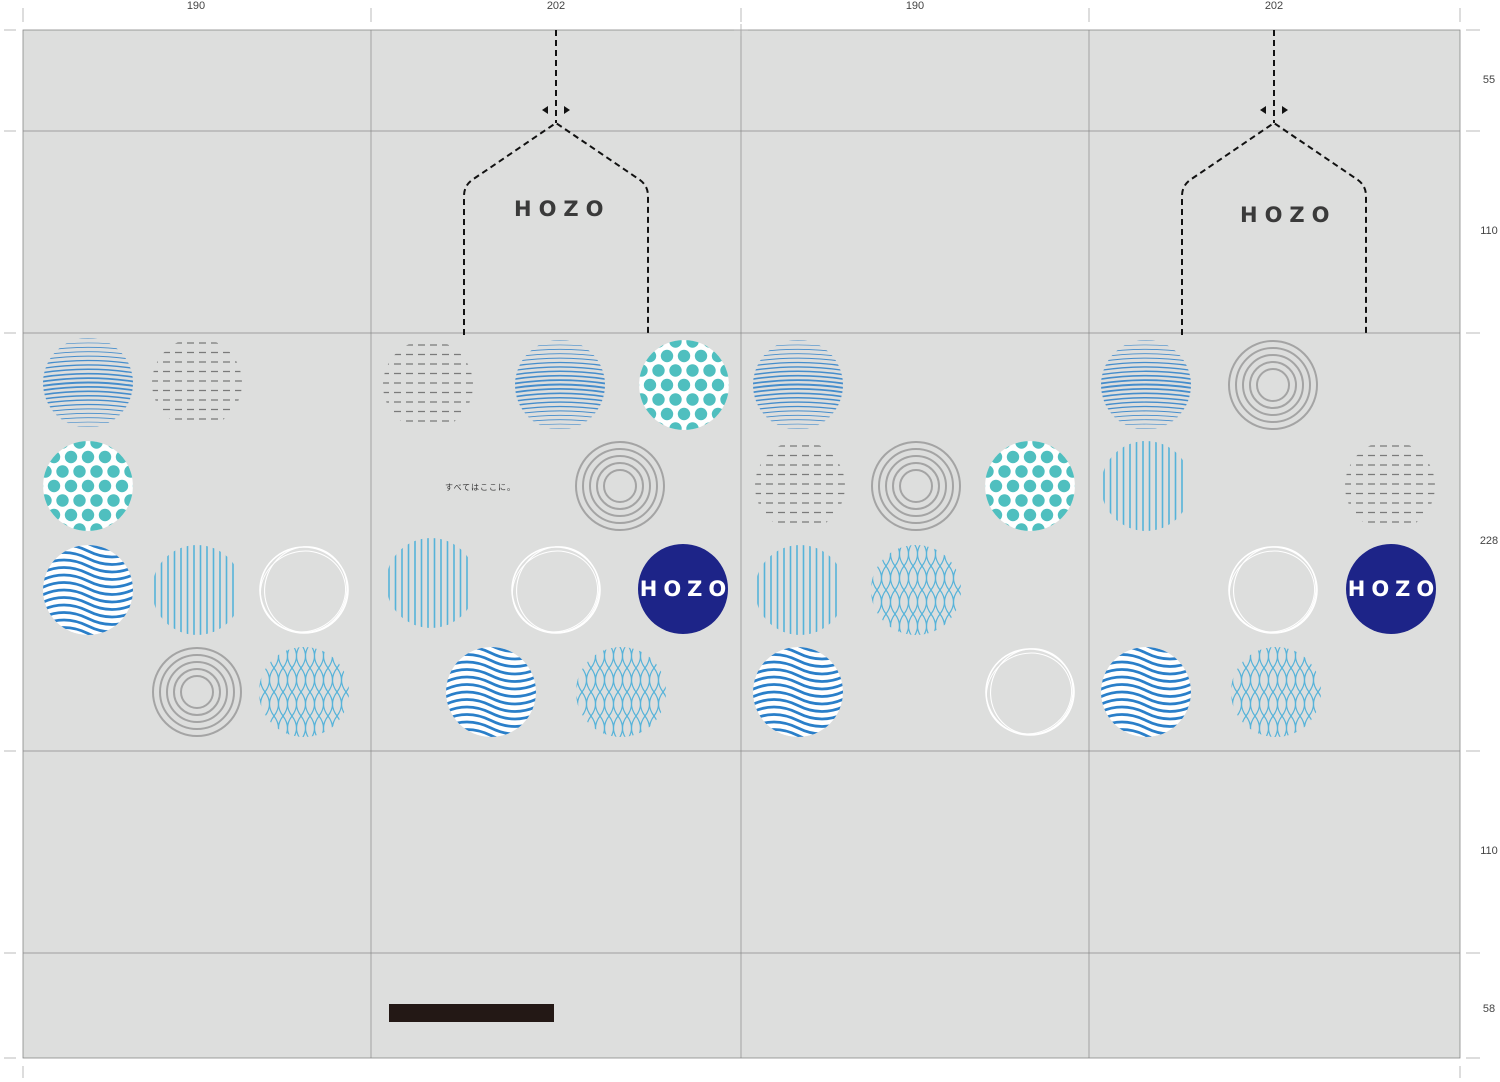  I want to click on top-dimension-4: 202, so click(1274, 6).